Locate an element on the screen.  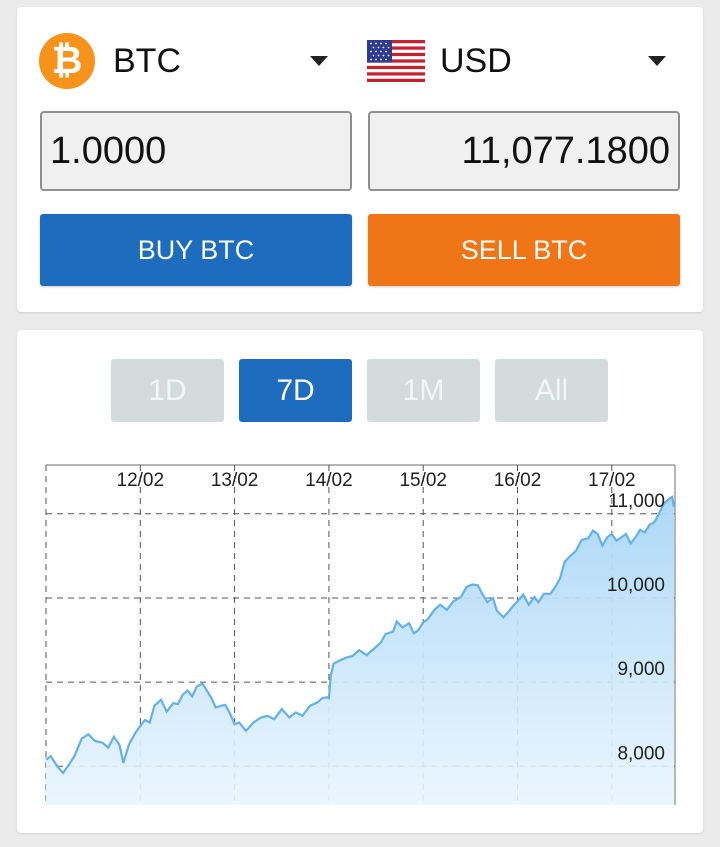
range-tab-7d: 7D is located at coordinates (295, 390).